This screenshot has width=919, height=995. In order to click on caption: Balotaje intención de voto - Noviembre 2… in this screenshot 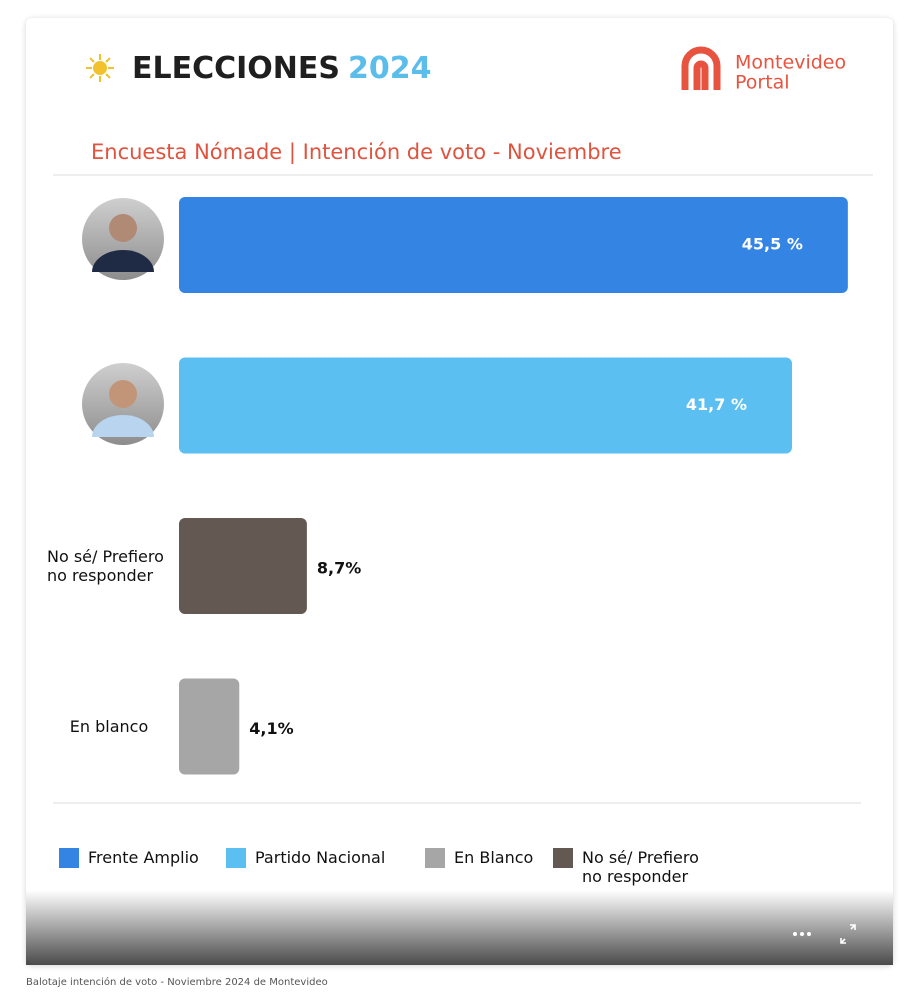, I will do `click(177, 982)`.